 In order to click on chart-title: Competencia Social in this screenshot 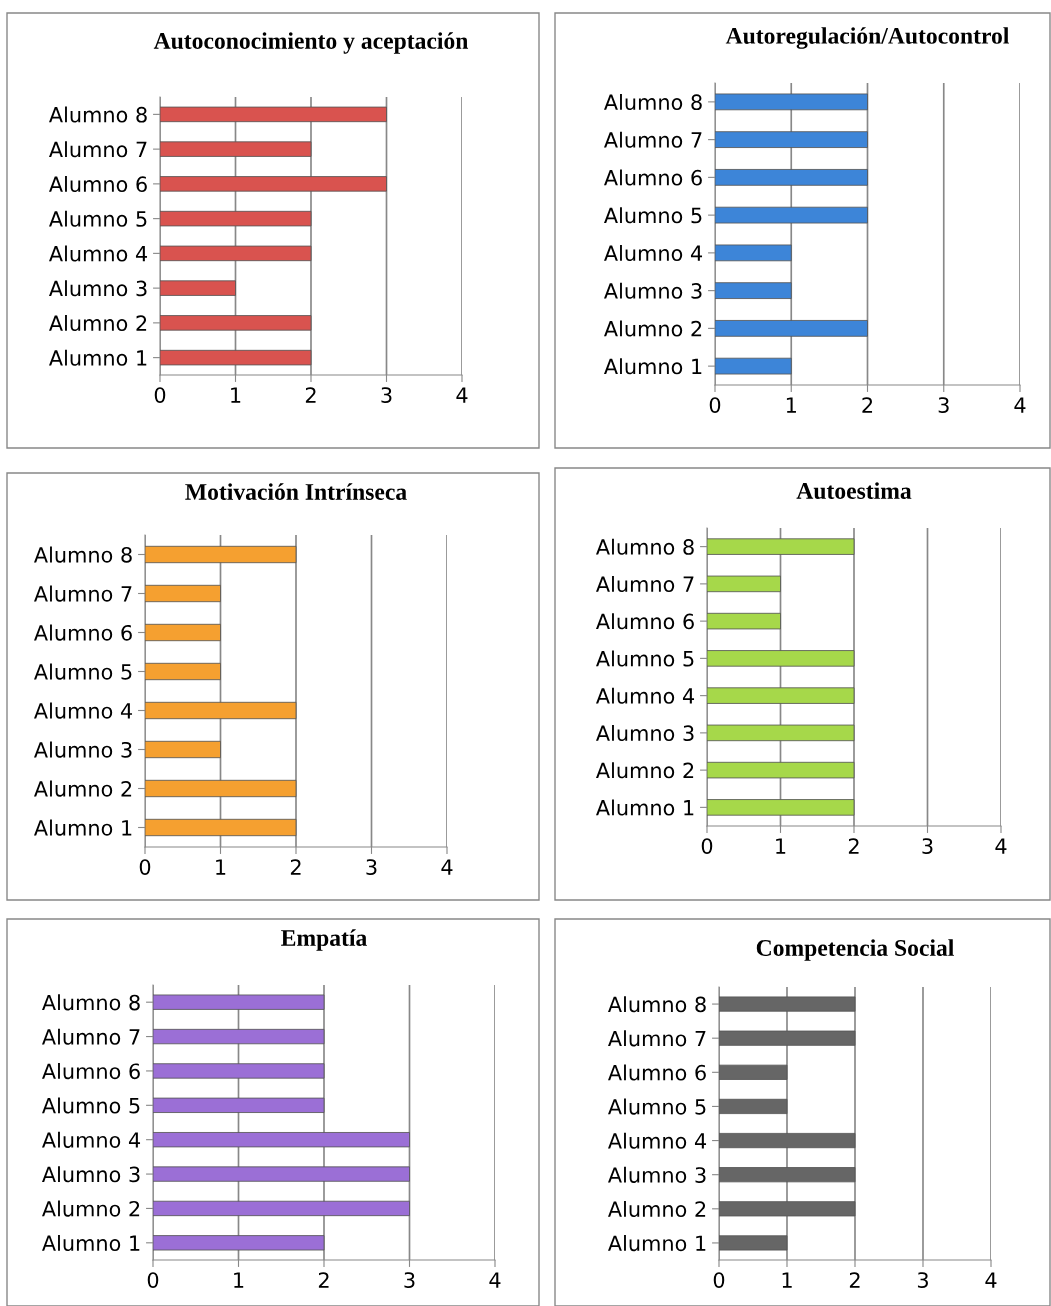, I will do `click(855, 950)`.